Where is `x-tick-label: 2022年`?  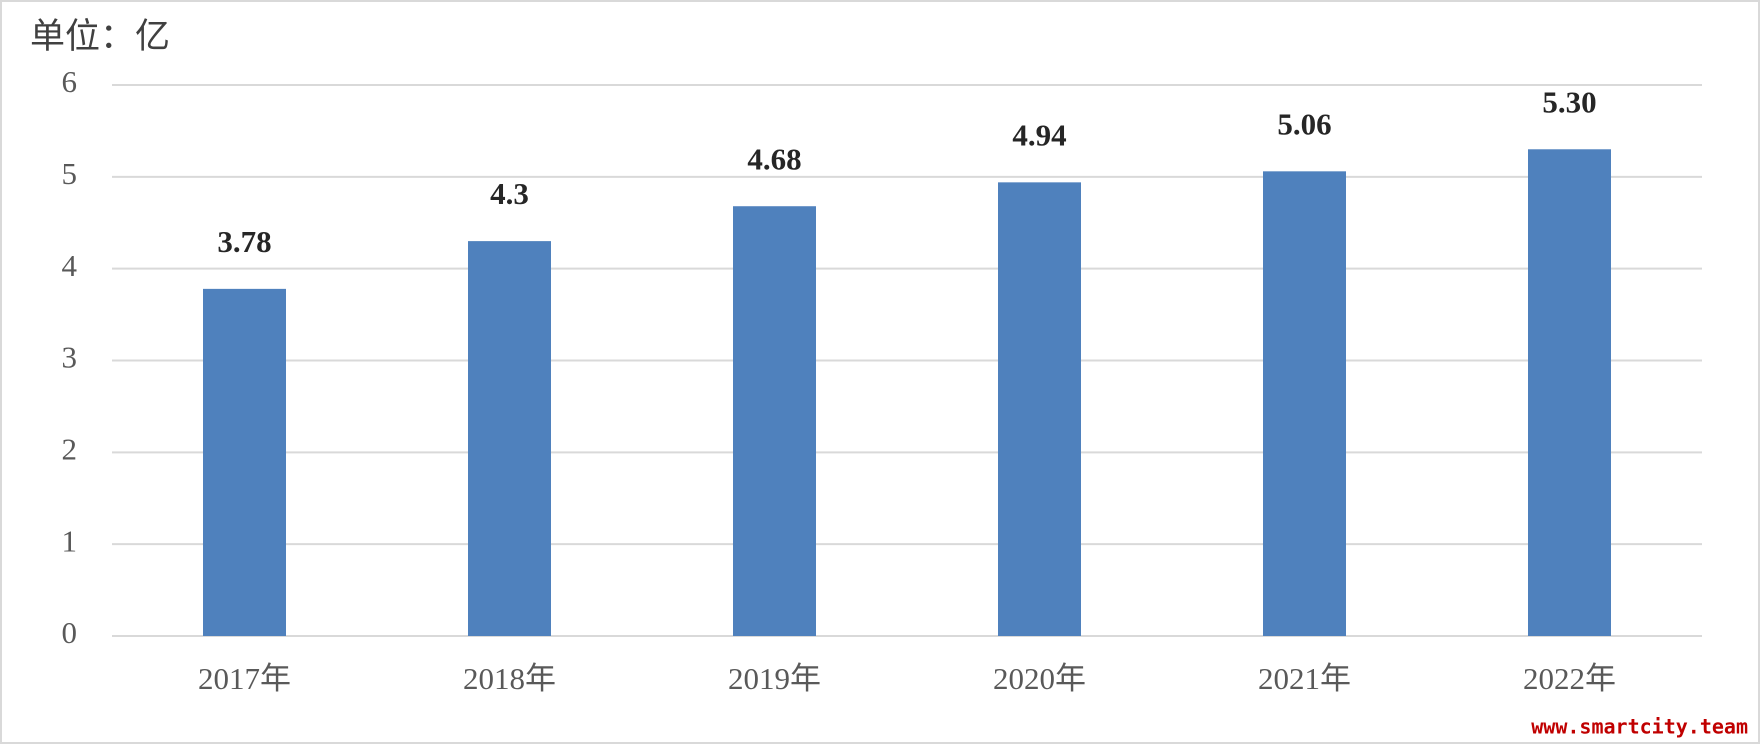 x-tick-label: 2022年 is located at coordinates (1569, 678).